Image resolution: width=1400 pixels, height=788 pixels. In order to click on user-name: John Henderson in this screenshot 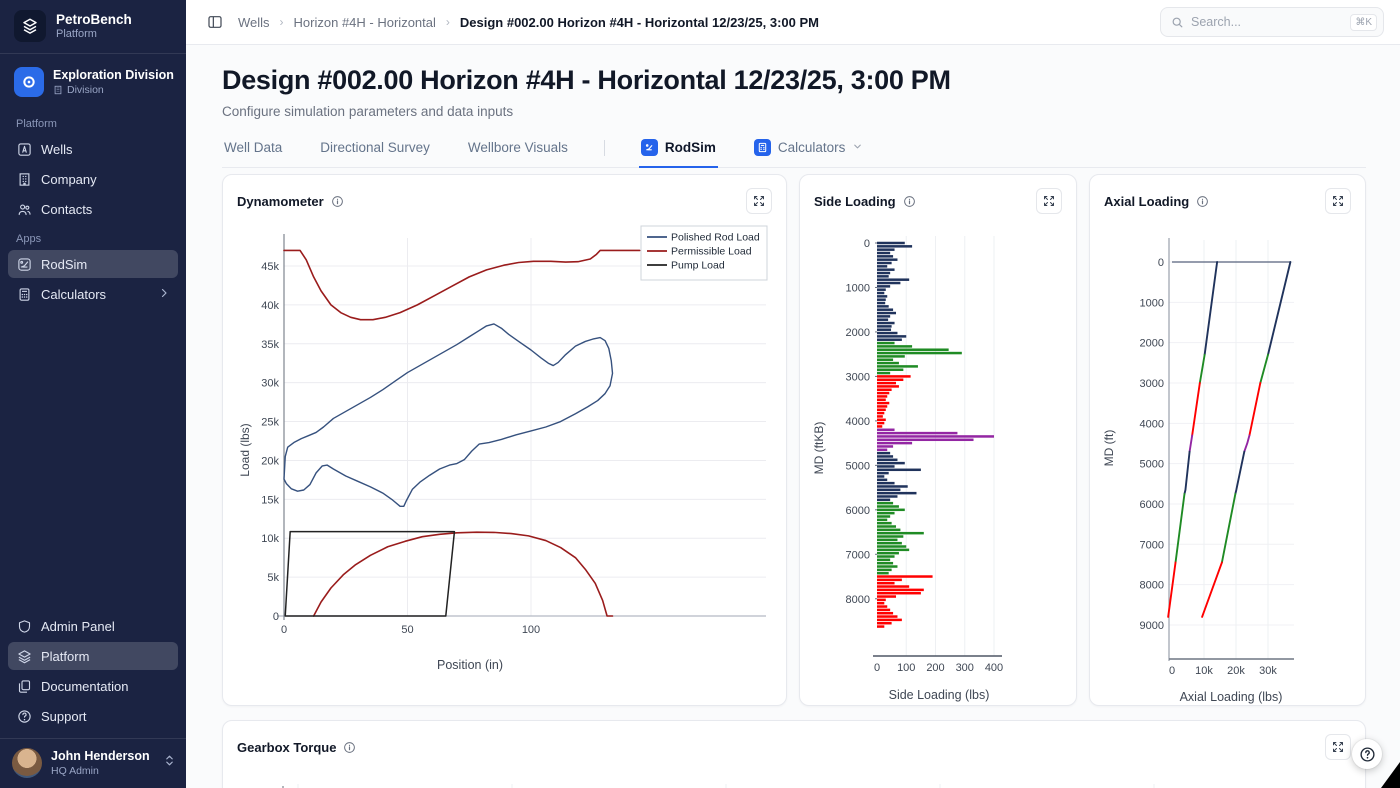, I will do `click(100, 756)`.